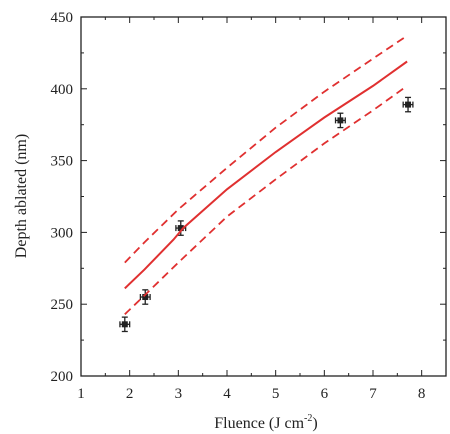 The image size is (450, 434). What do you see at coordinates (373, 394) in the screenshot?
I see `x-tick-label: 7` at bounding box center [373, 394].